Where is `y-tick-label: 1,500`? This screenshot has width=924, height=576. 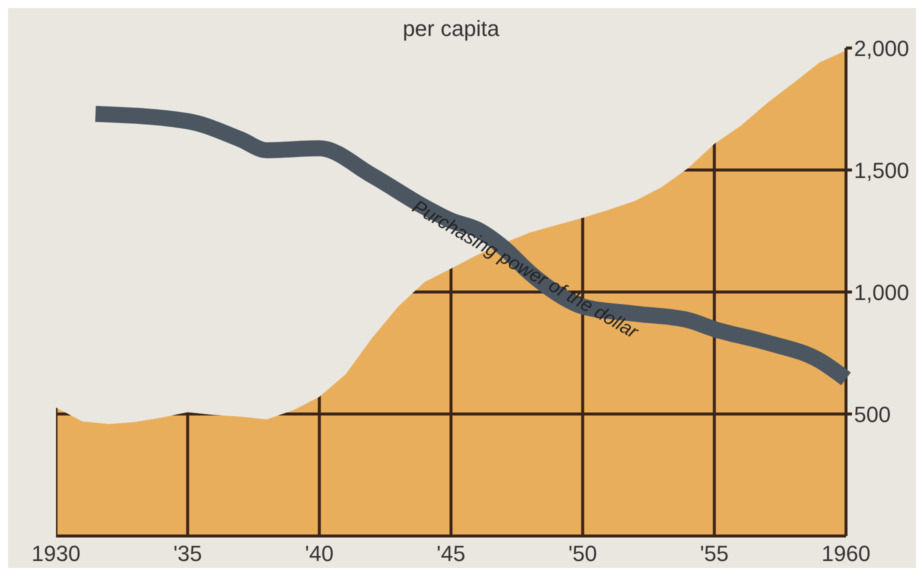 y-tick-label: 1,500 is located at coordinates (882, 170).